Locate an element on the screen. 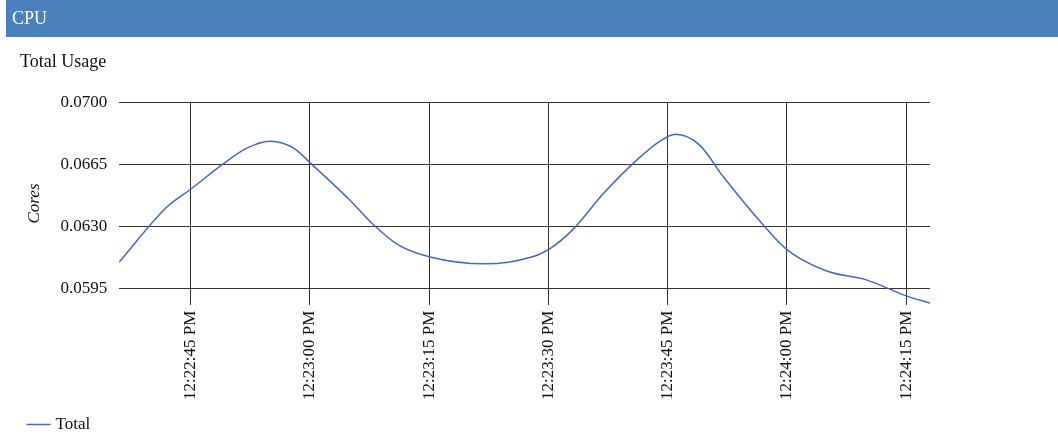 The image size is (1058, 443). x-tick-label: 12:23:30 PM is located at coordinates (547, 355).